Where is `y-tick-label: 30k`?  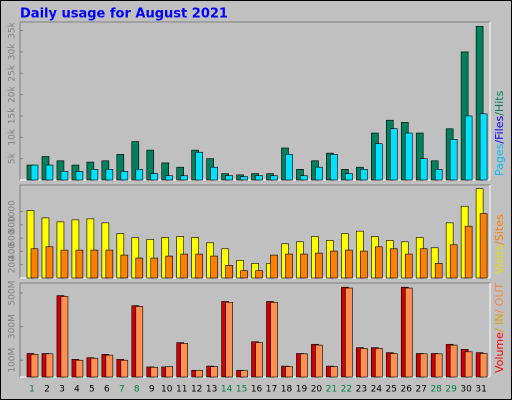
y-tick-label: 30k is located at coordinates (13, 51).